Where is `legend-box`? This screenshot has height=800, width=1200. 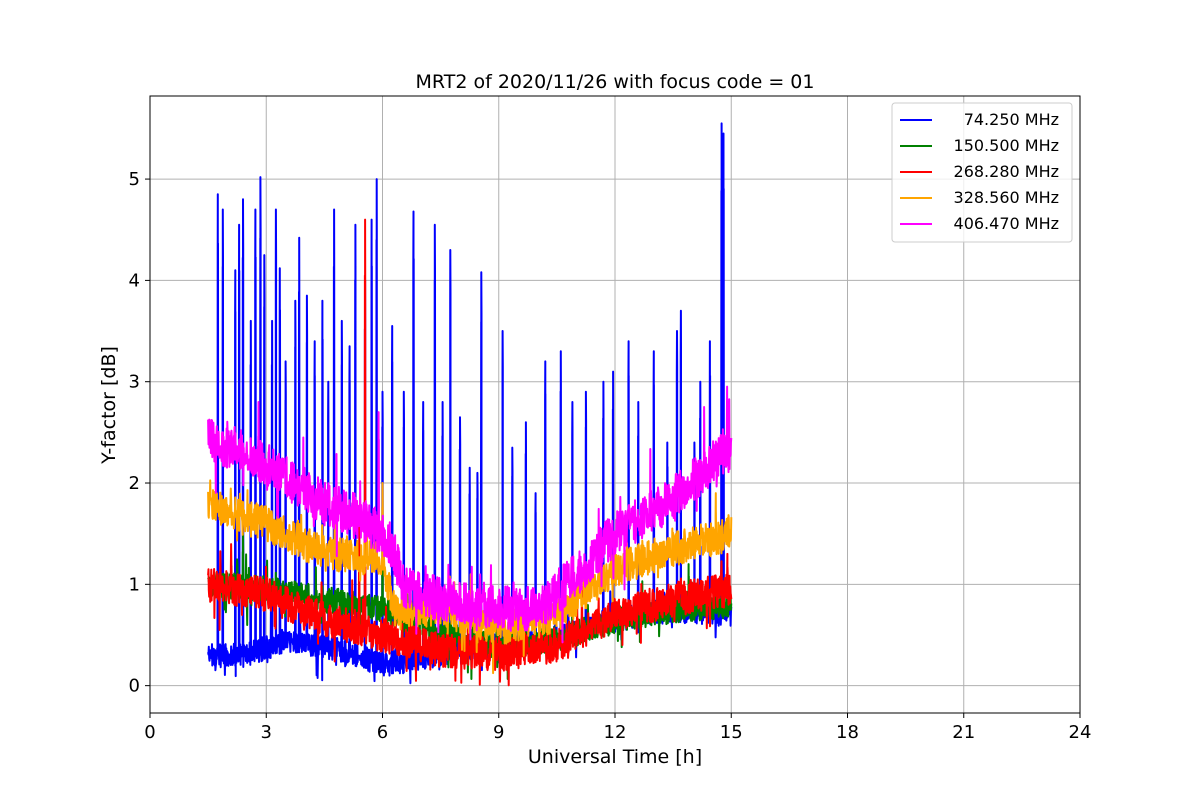
legend-box is located at coordinates (982, 172).